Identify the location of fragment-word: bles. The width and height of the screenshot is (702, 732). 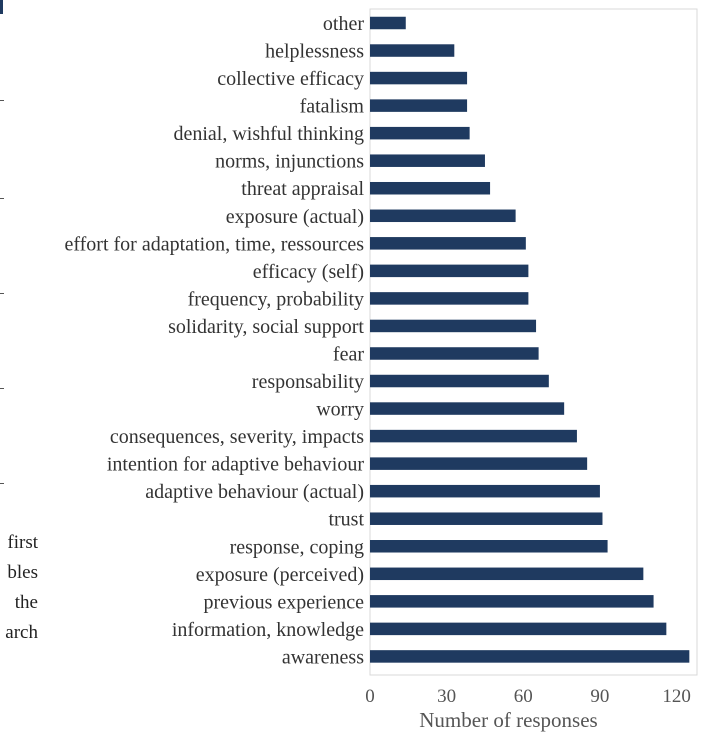
(22, 572).